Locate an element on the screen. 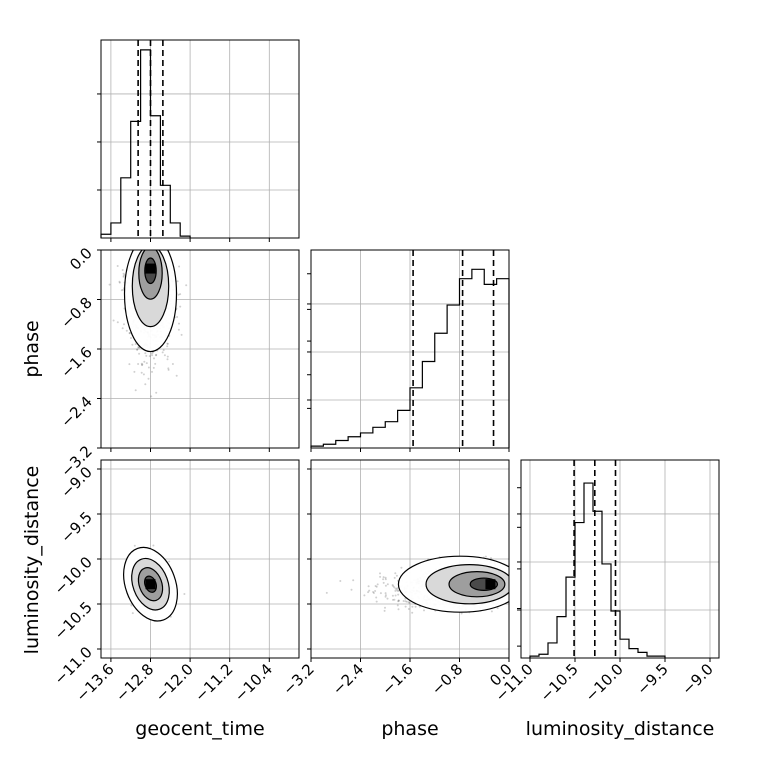 This screenshot has height=760, width=760. x-axis-label: geocent_time is located at coordinates (199, 729).